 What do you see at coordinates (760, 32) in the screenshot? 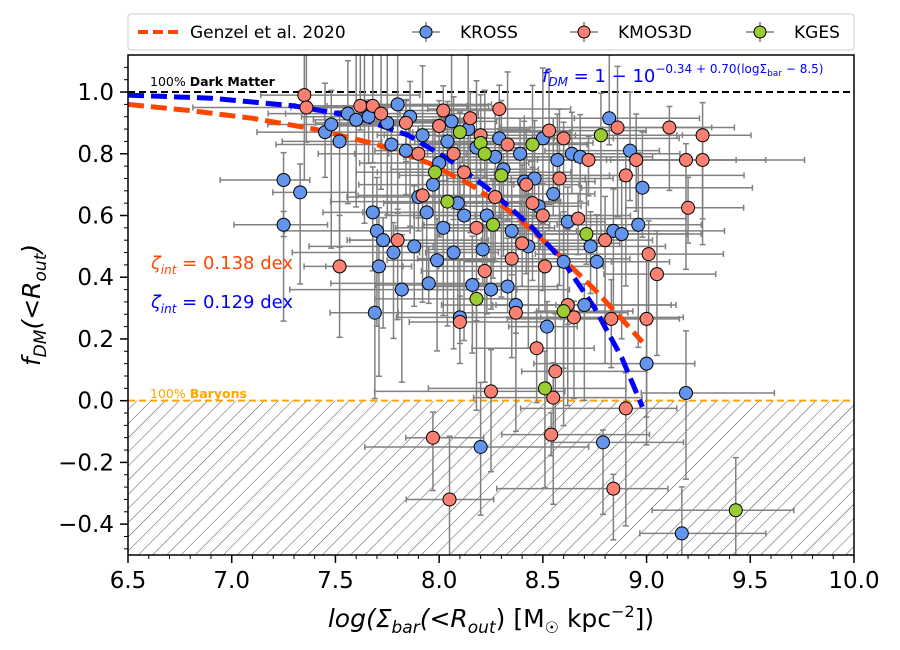
I see `legend-kges-marker` at bounding box center [760, 32].